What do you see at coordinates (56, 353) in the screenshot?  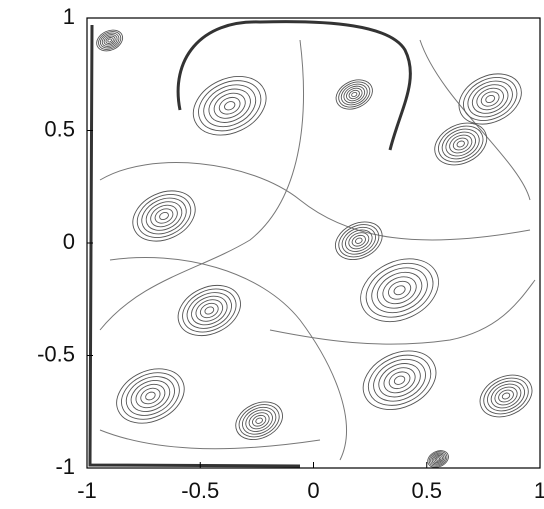 I see `y-tick-label: -0.5` at bounding box center [56, 353].